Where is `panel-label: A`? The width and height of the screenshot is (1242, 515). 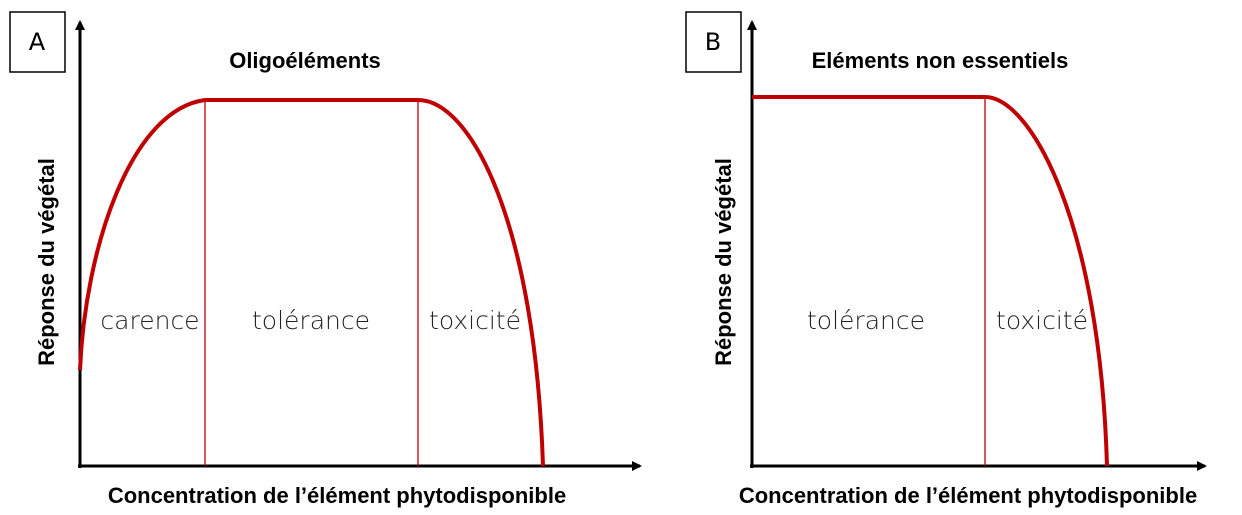 panel-label: A is located at coordinates (37, 42).